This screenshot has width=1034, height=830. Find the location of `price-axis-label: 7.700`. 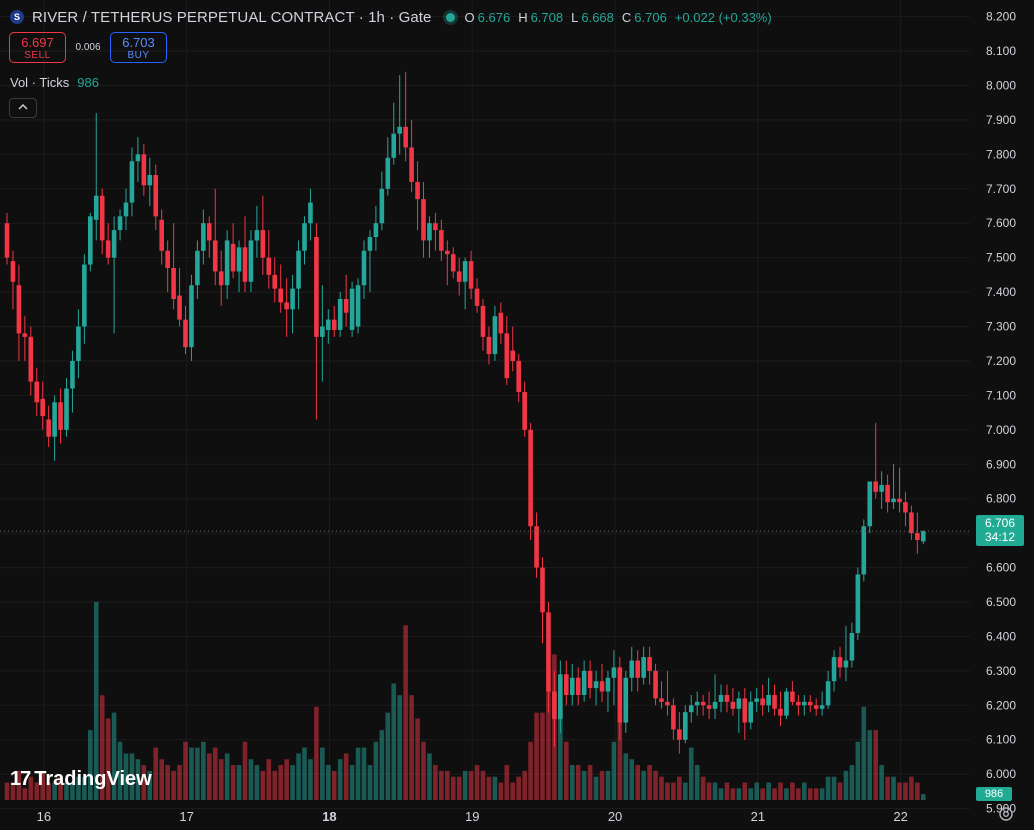

price-axis-label: 7.700 is located at coordinates (1001, 189).